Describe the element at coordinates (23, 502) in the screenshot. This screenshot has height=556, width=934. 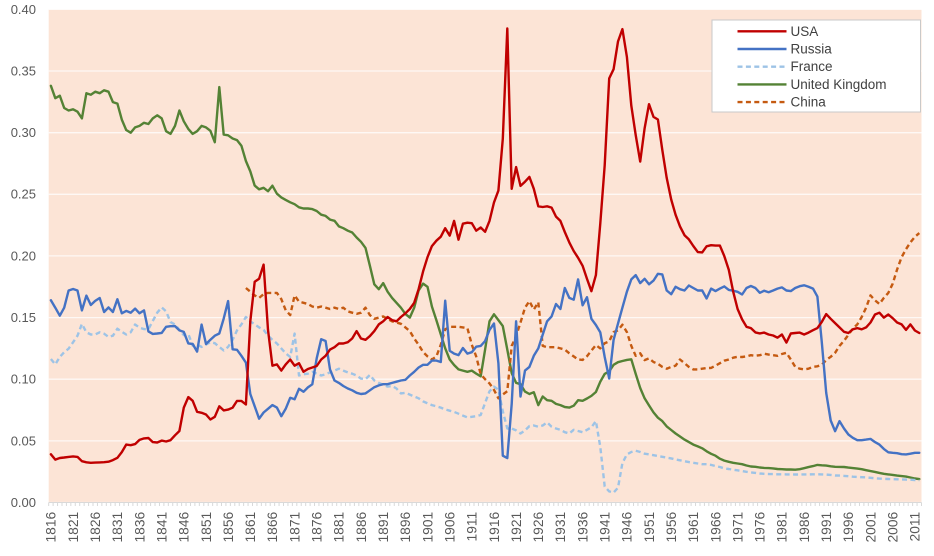
I see `svg-text: 0.00` at that location.